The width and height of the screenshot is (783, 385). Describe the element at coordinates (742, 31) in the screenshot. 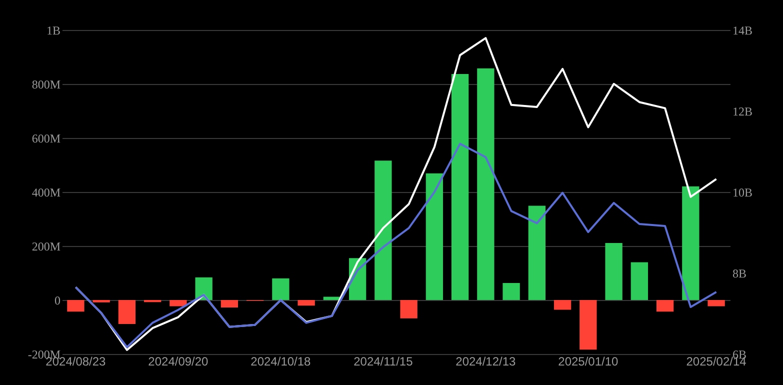

I see `y2-tick-label: 14B` at that location.